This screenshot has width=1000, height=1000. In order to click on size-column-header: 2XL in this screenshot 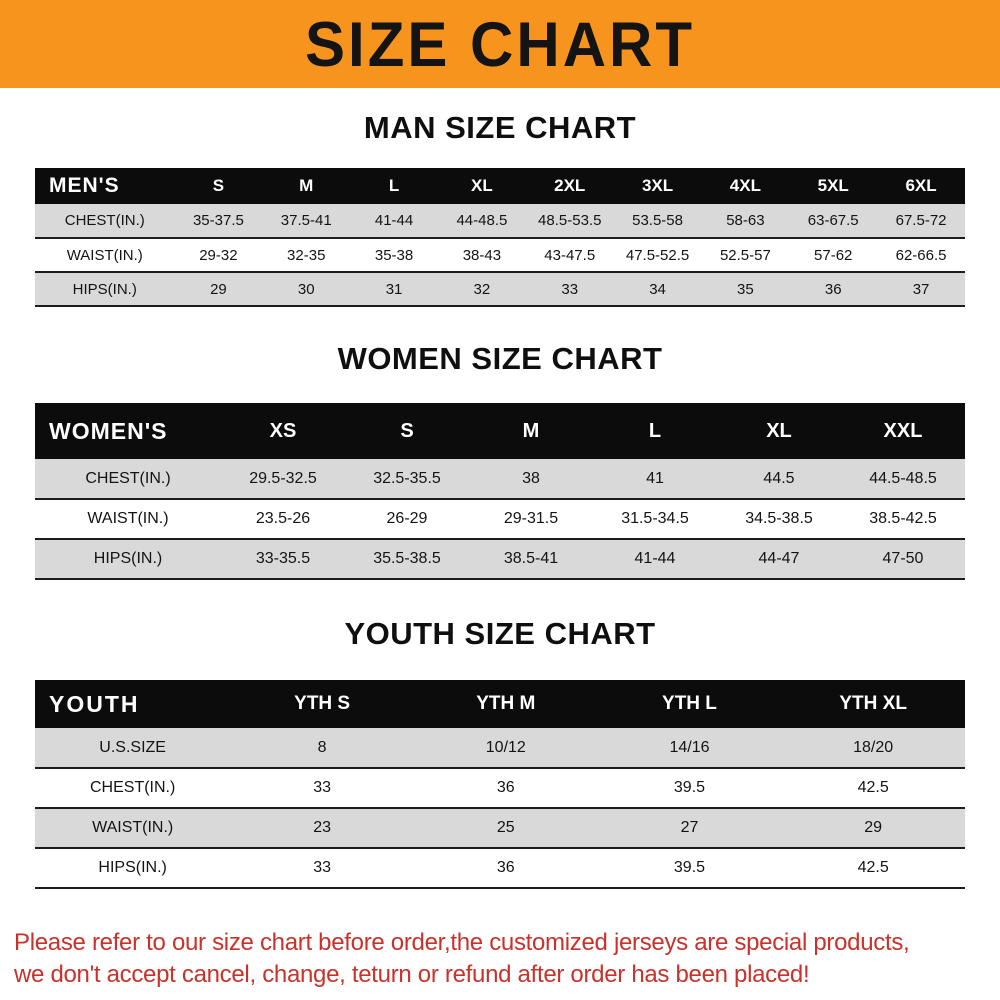, I will do `click(570, 185)`.